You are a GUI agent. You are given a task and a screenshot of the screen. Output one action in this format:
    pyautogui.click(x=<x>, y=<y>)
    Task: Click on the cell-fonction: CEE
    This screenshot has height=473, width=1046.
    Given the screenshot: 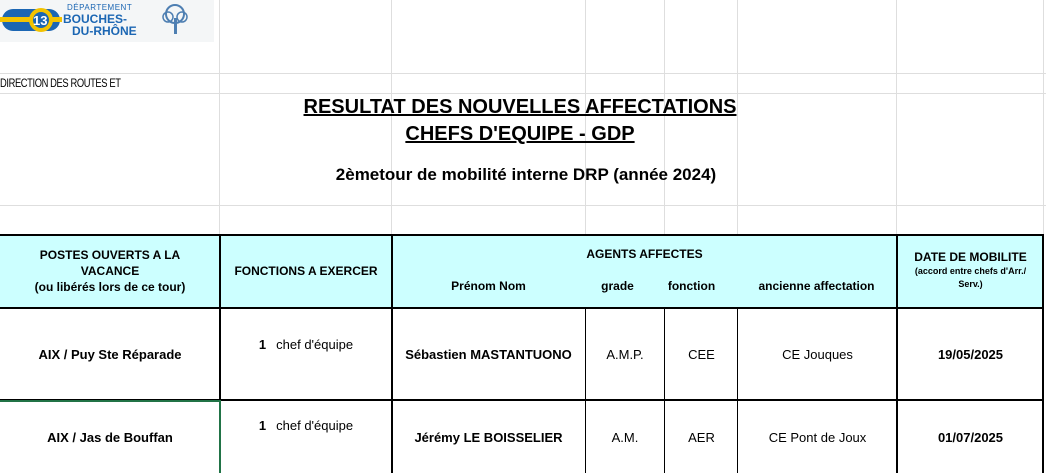 What is the action you would take?
    pyautogui.click(x=701, y=354)
    